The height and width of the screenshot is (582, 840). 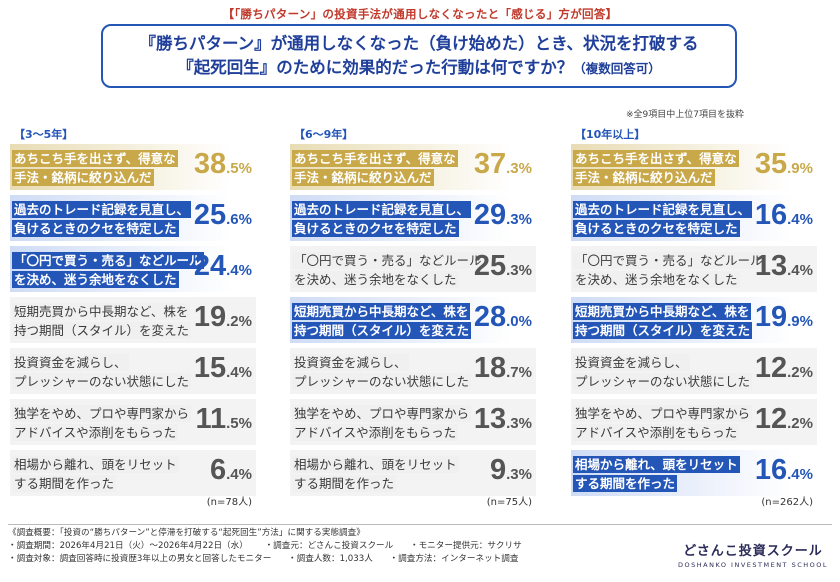 I want to click on item-percentage: 13.4%, so click(x=784, y=266).